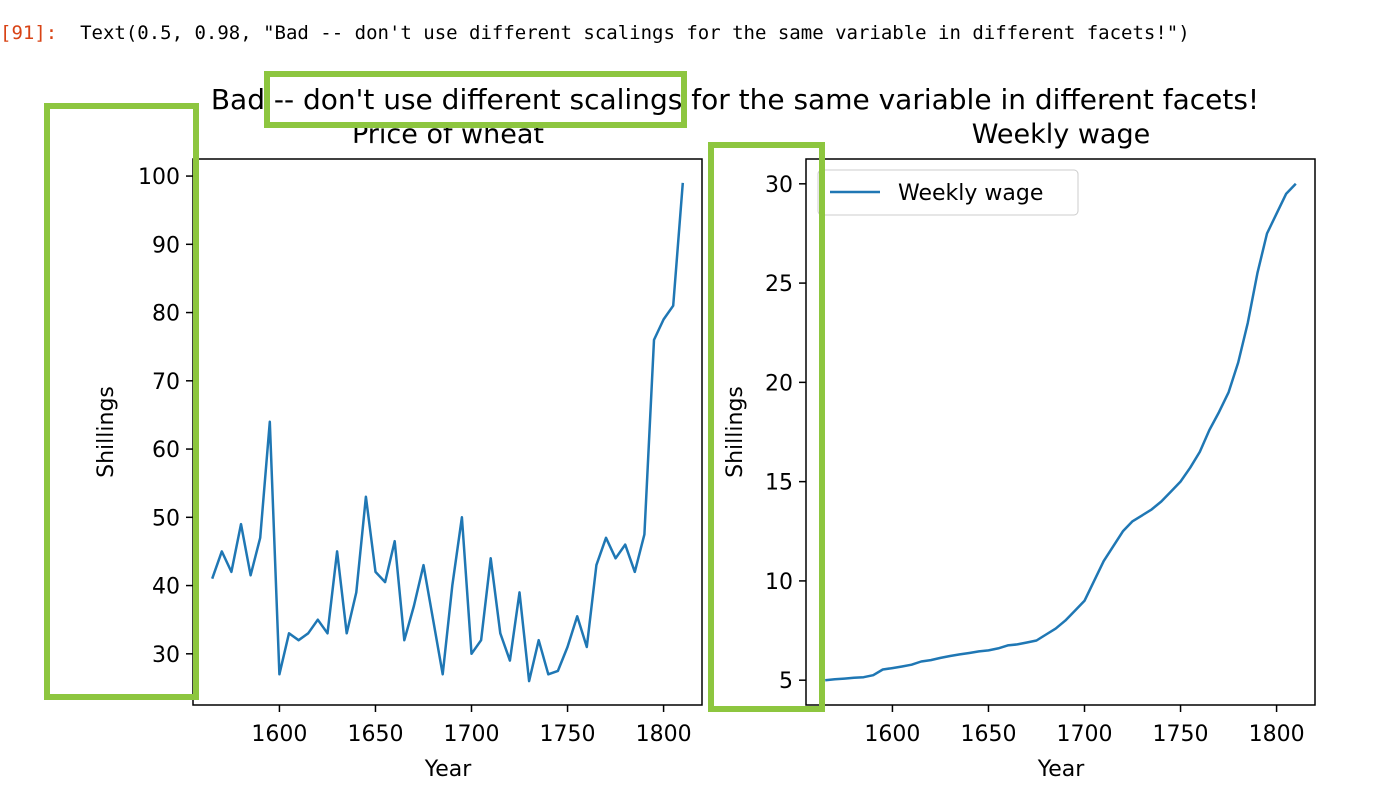 The height and width of the screenshot is (800, 1377). Describe the element at coordinates (106, 432) in the screenshot. I see `wheat-y-axis-label: Shillings` at that location.